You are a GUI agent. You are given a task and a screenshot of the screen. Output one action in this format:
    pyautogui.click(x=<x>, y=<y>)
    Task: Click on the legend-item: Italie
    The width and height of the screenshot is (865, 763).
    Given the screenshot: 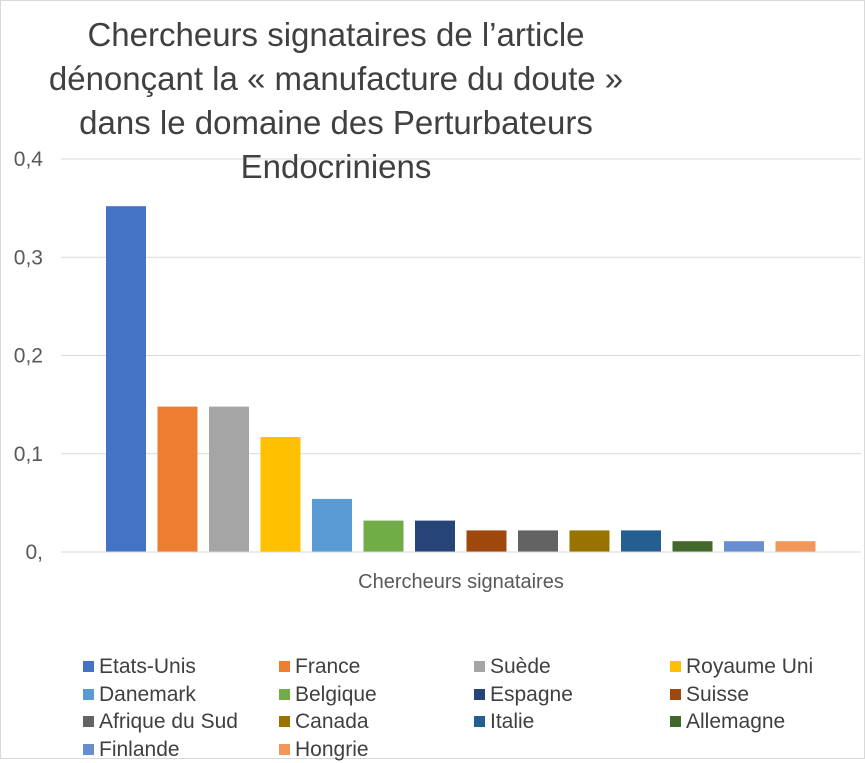 What is the action you would take?
    pyautogui.click(x=504, y=721)
    